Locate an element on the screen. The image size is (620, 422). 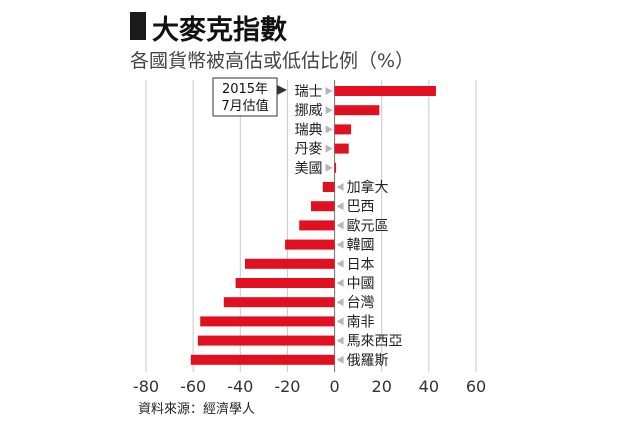
x-tick-label: -80 is located at coordinates (146, 386).